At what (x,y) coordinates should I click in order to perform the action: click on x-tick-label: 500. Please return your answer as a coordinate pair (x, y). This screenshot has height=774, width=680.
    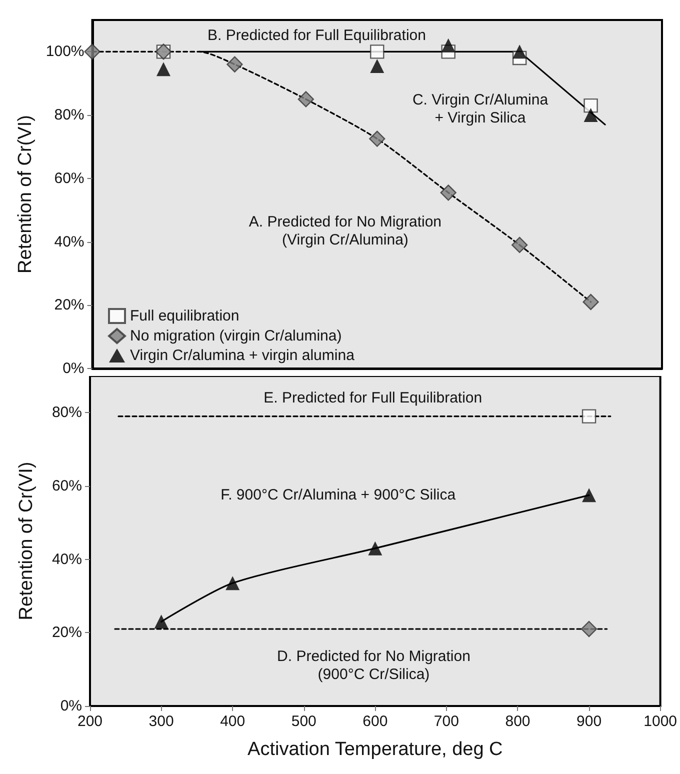
    Looking at the image, I should click on (303, 721).